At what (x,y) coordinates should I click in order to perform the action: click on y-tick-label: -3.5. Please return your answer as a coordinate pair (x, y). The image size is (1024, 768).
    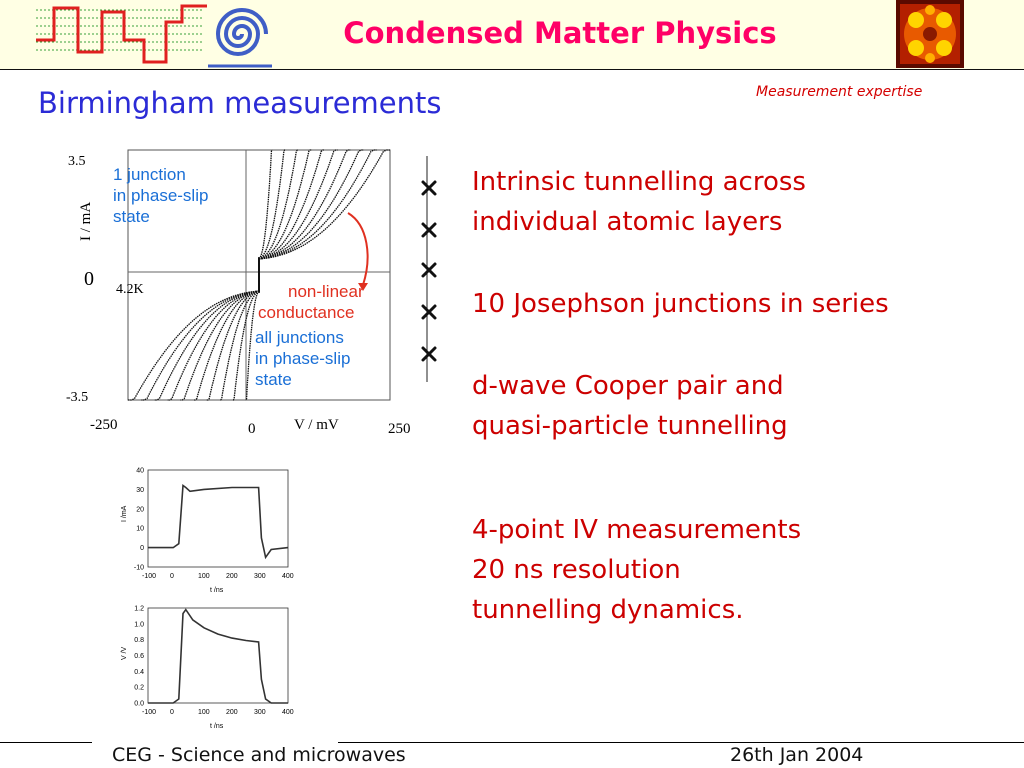
    Looking at the image, I should click on (77, 397).